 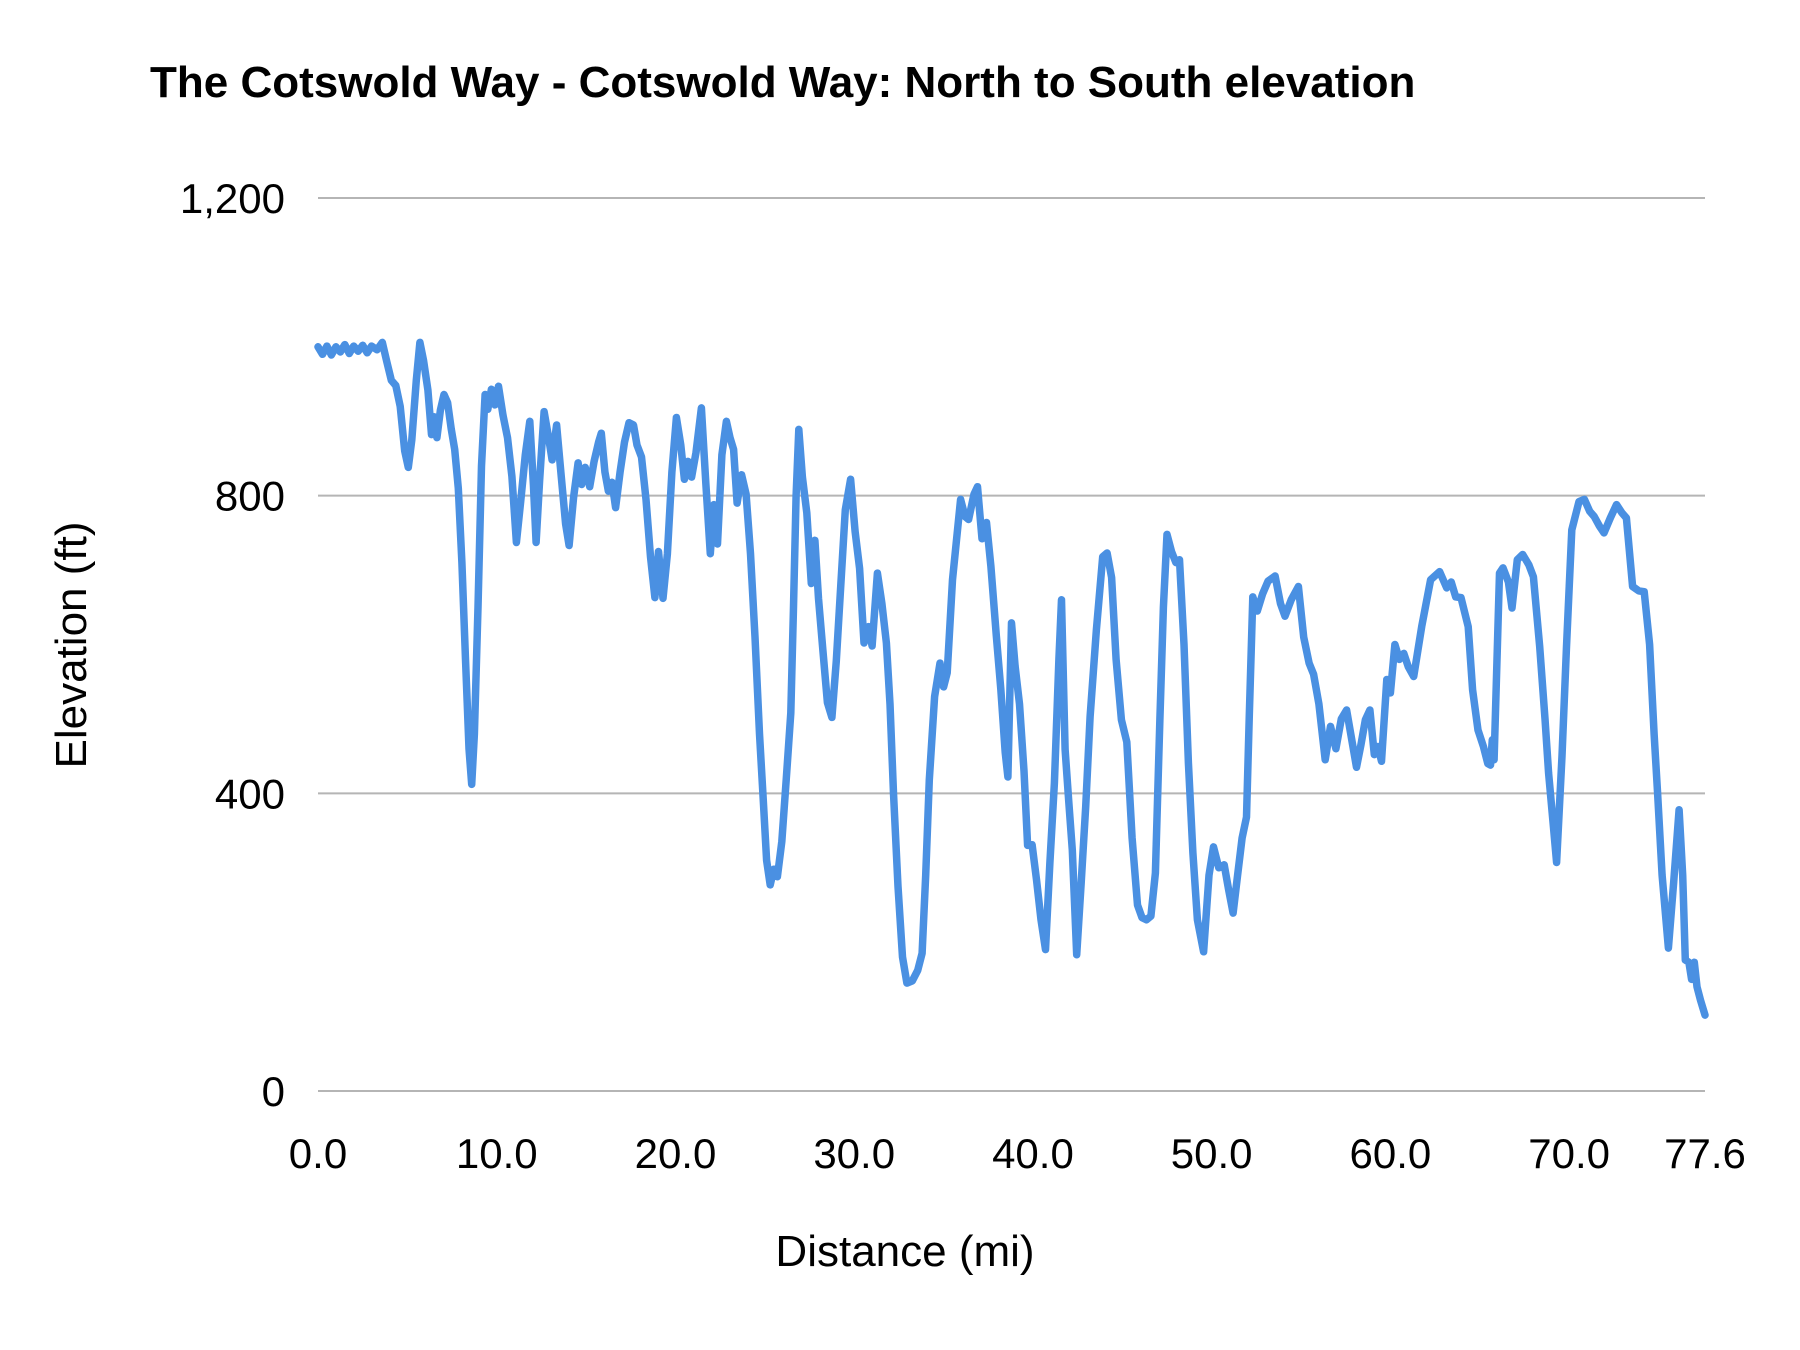 I want to click on x-tick-label-30.0: 30.0, so click(x=854, y=1153).